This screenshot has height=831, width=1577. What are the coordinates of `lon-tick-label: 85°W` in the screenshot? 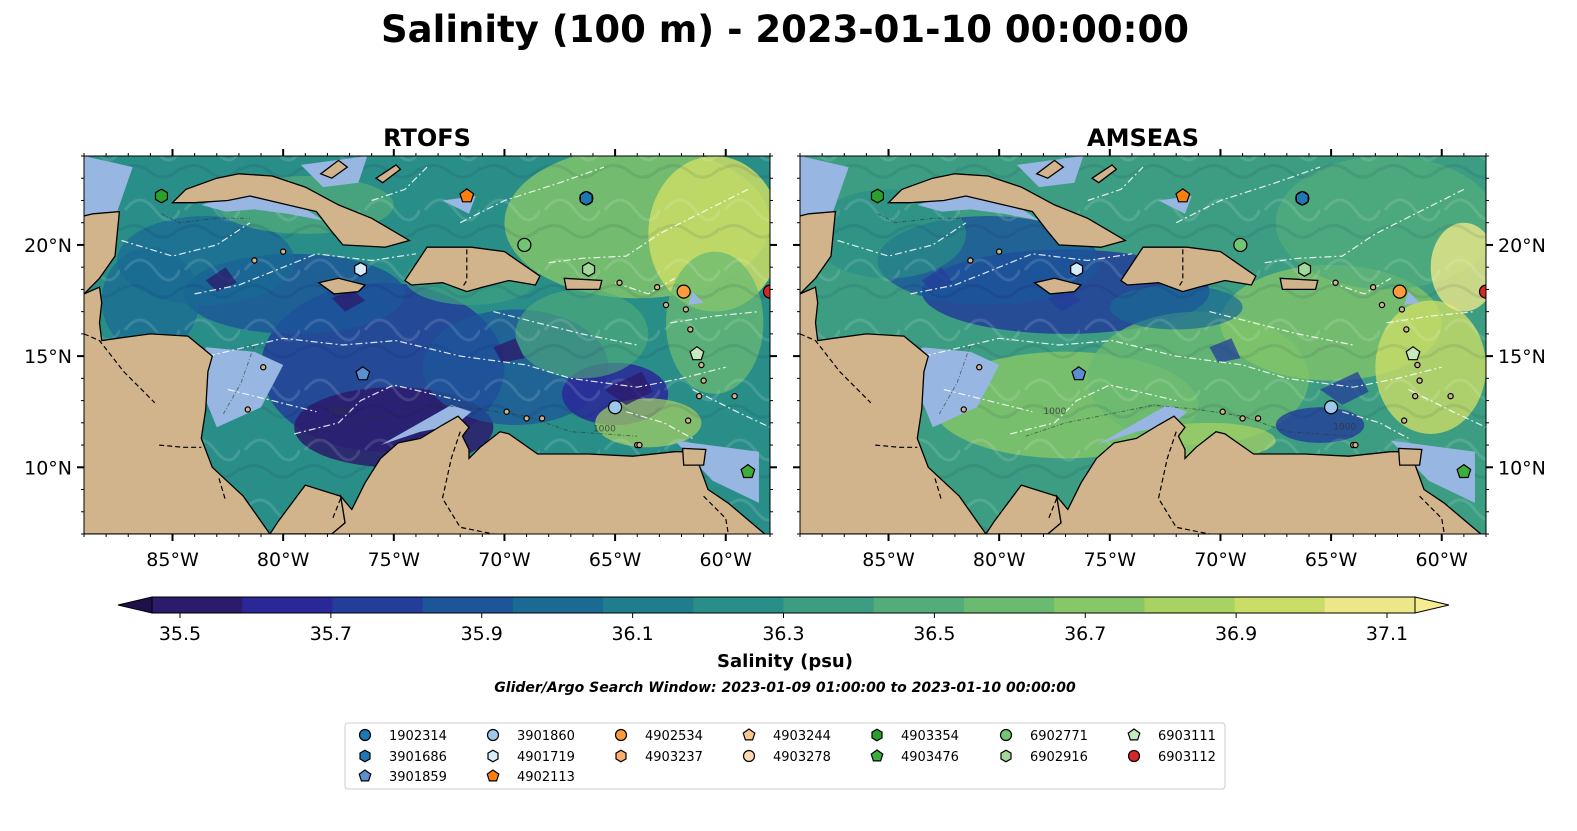 It's located at (172, 560).